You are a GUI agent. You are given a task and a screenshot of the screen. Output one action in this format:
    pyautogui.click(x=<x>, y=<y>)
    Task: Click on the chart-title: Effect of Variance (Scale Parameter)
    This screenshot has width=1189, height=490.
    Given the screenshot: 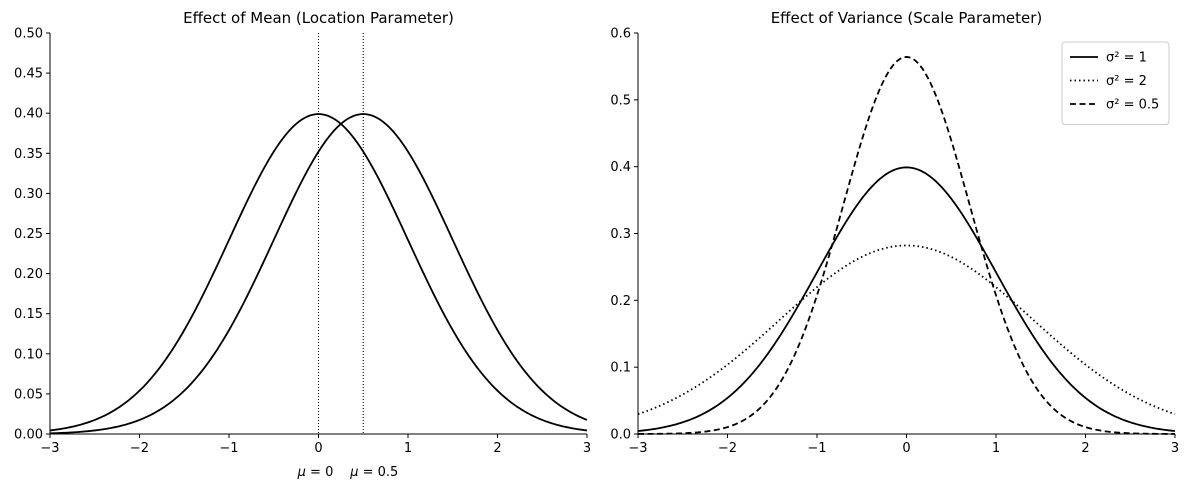 What is the action you would take?
    pyautogui.click(x=907, y=18)
    